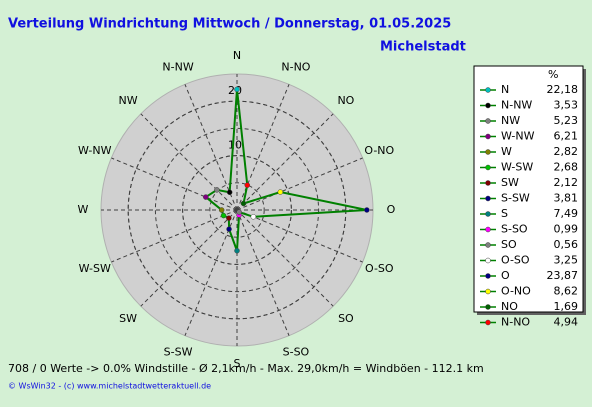 This screenshot has height=407, width=592. Describe the element at coordinates (506, 151) in the screenshot. I see `legend-label: W` at that location.